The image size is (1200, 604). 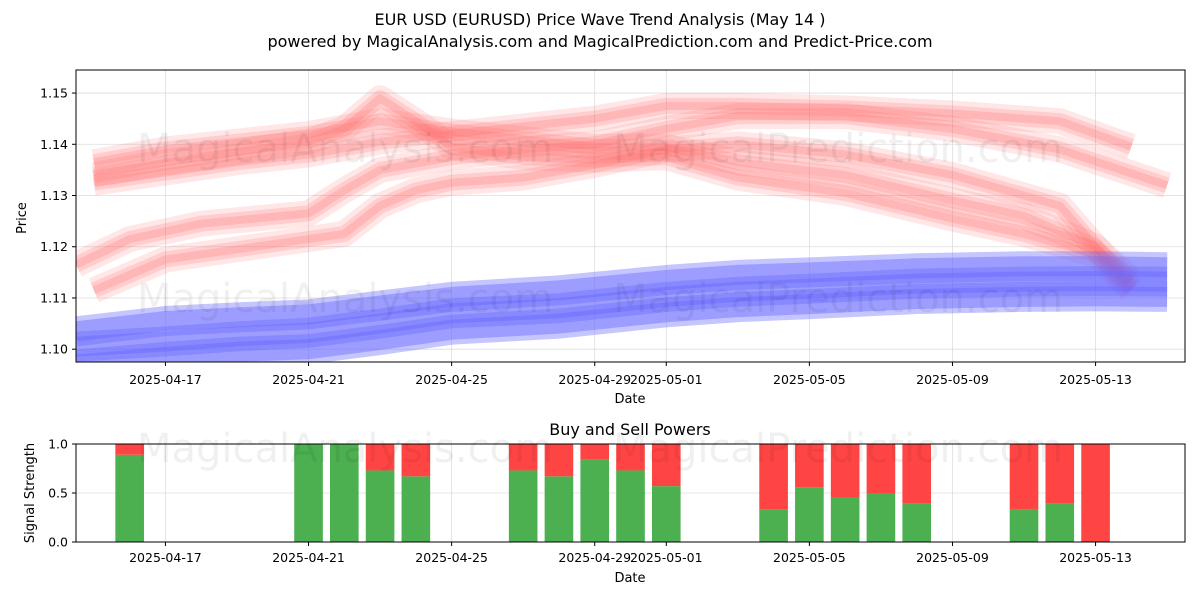 I want to click on price-y-tick-label: 1.12, so click(x=54, y=246).